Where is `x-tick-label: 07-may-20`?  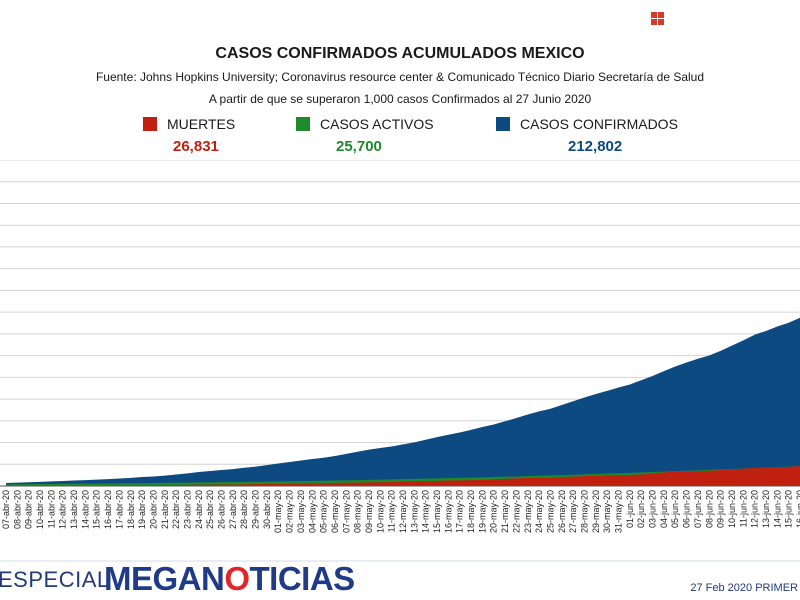 x-tick-label: 07-may-20 is located at coordinates (346, 511).